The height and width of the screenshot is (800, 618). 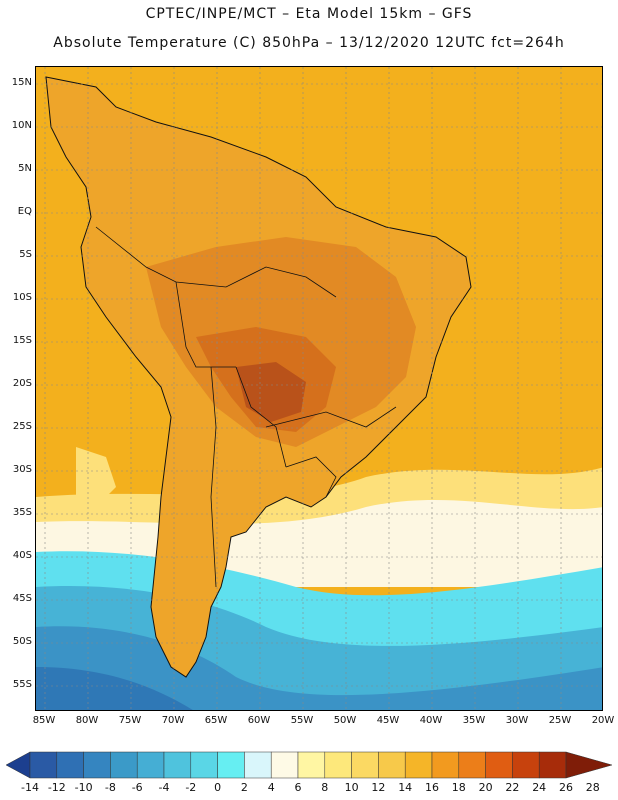 What do you see at coordinates (309, 14) in the screenshot?
I see `map-title-line-1: CPTEC/INPE/MCT – Eta Model 15km – GFS` at bounding box center [309, 14].